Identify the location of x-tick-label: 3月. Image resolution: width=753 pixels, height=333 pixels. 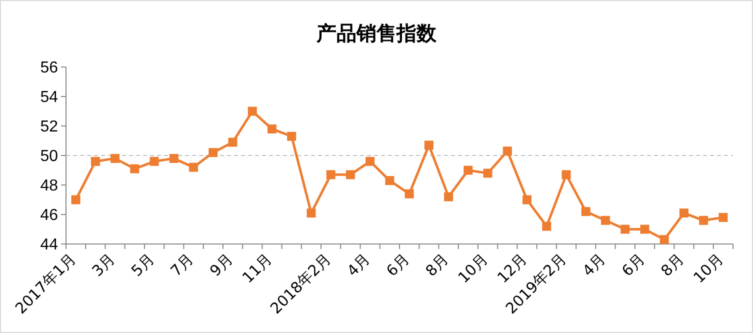
(103, 265).